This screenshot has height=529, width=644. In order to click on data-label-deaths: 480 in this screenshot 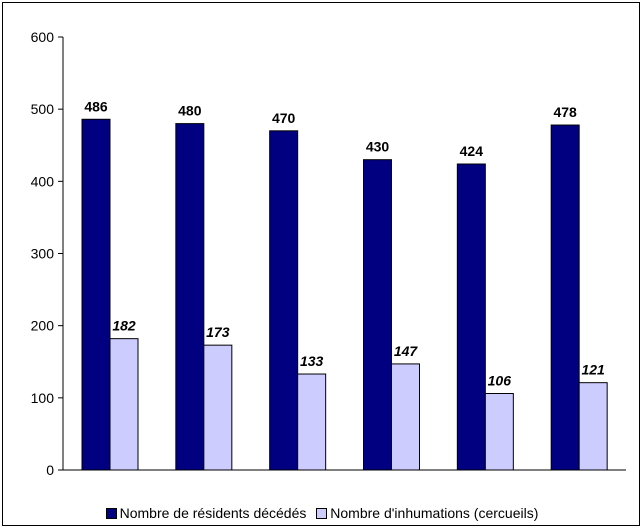, I will do `click(190, 111)`.